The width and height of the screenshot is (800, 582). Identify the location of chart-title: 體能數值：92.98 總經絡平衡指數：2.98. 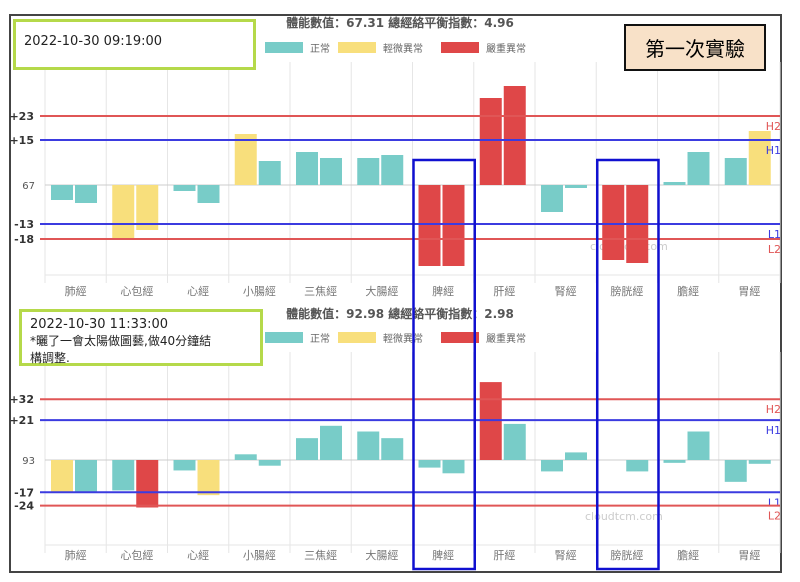
(400, 313).